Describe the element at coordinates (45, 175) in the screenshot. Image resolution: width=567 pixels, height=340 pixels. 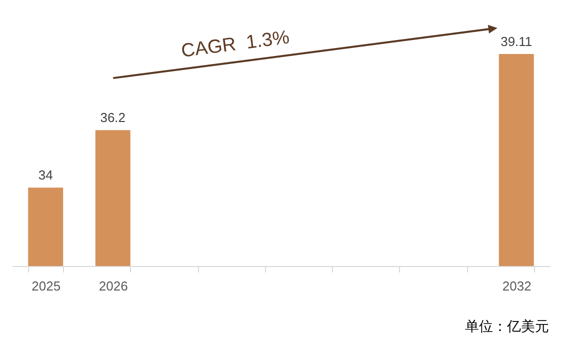
I see `data-label: 34` at that location.